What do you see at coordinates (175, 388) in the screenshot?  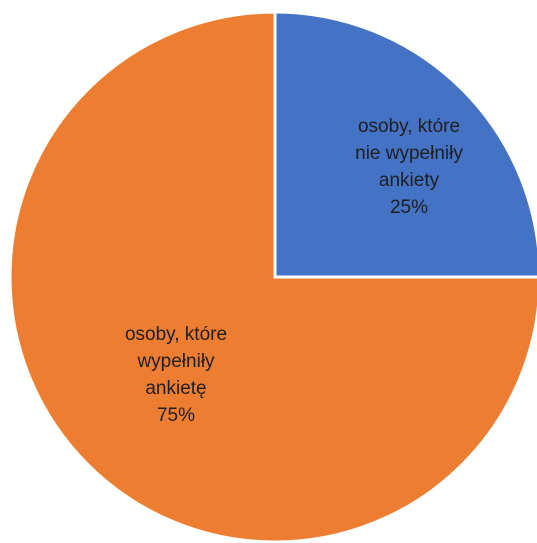 I see `slice-label-line: ankietę` at bounding box center [175, 388].